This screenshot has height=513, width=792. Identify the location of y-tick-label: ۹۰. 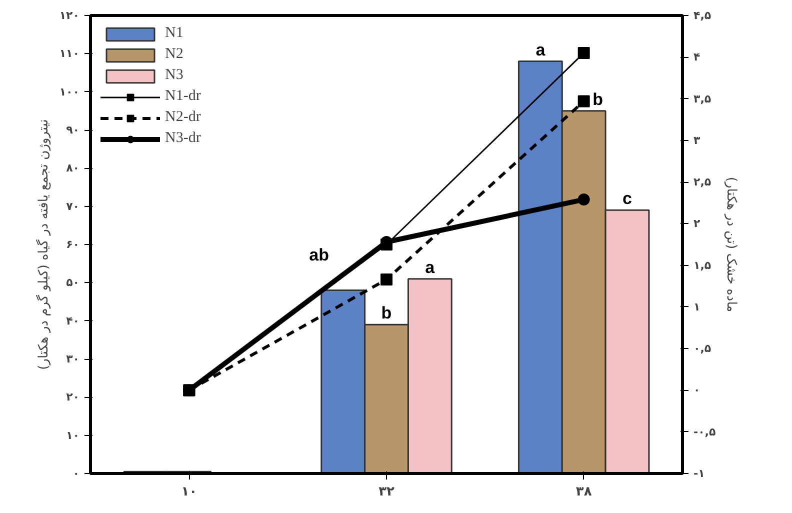
(73, 130).